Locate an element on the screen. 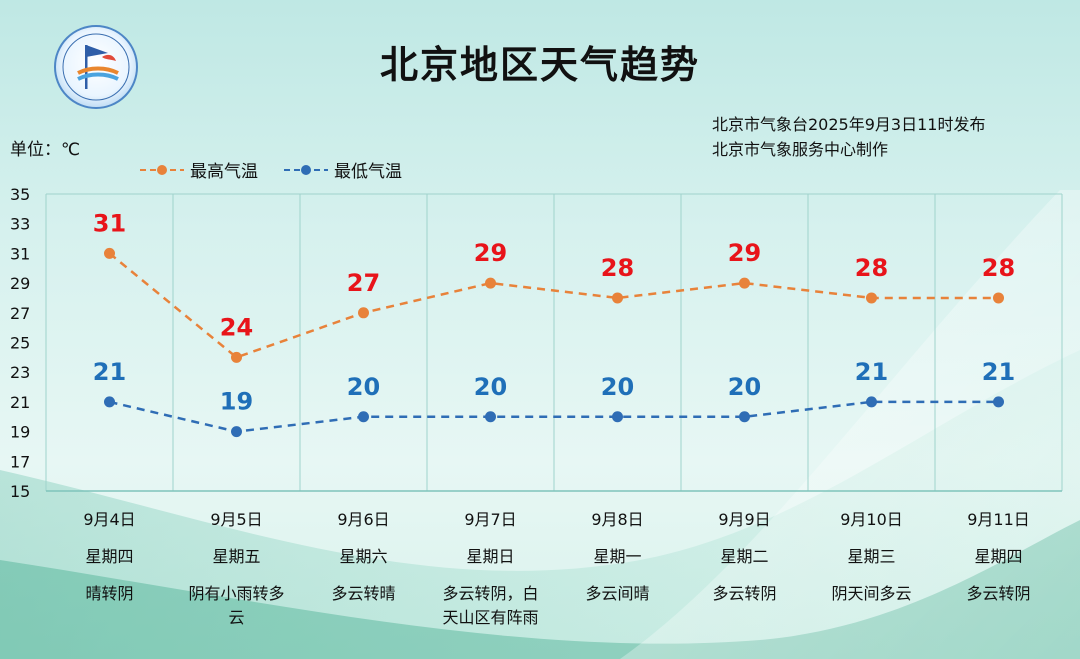  date-label: 9月7日 is located at coordinates (490, 519).